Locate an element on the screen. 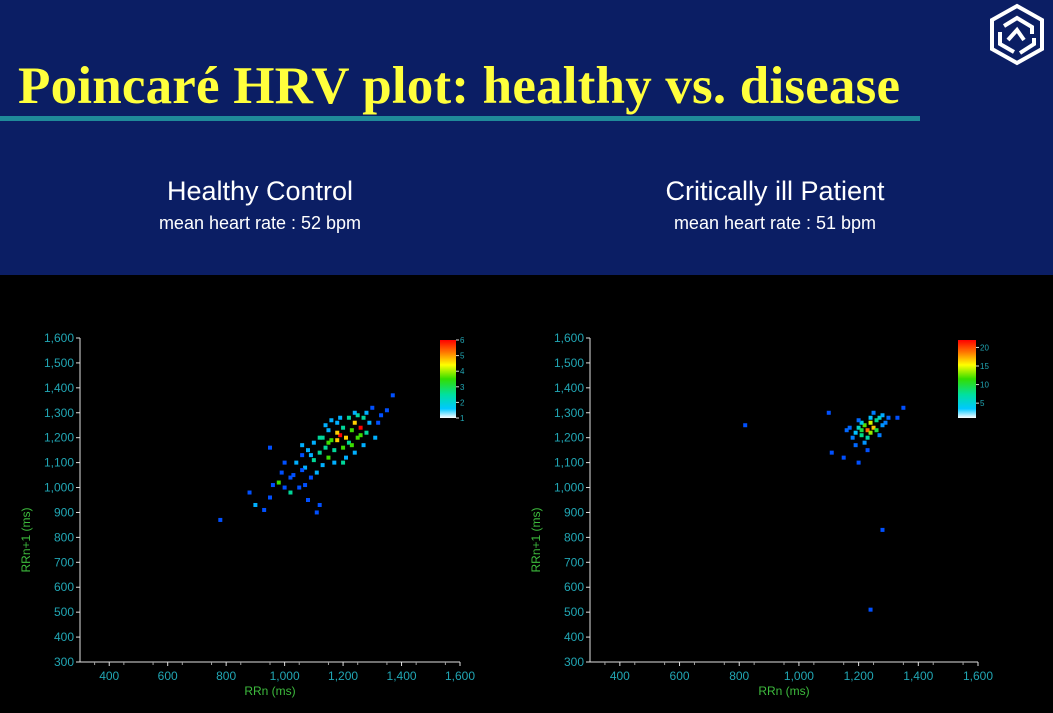 The image size is (1053, 713). y-tick-label: 600 is located at coordinates (64, 587).